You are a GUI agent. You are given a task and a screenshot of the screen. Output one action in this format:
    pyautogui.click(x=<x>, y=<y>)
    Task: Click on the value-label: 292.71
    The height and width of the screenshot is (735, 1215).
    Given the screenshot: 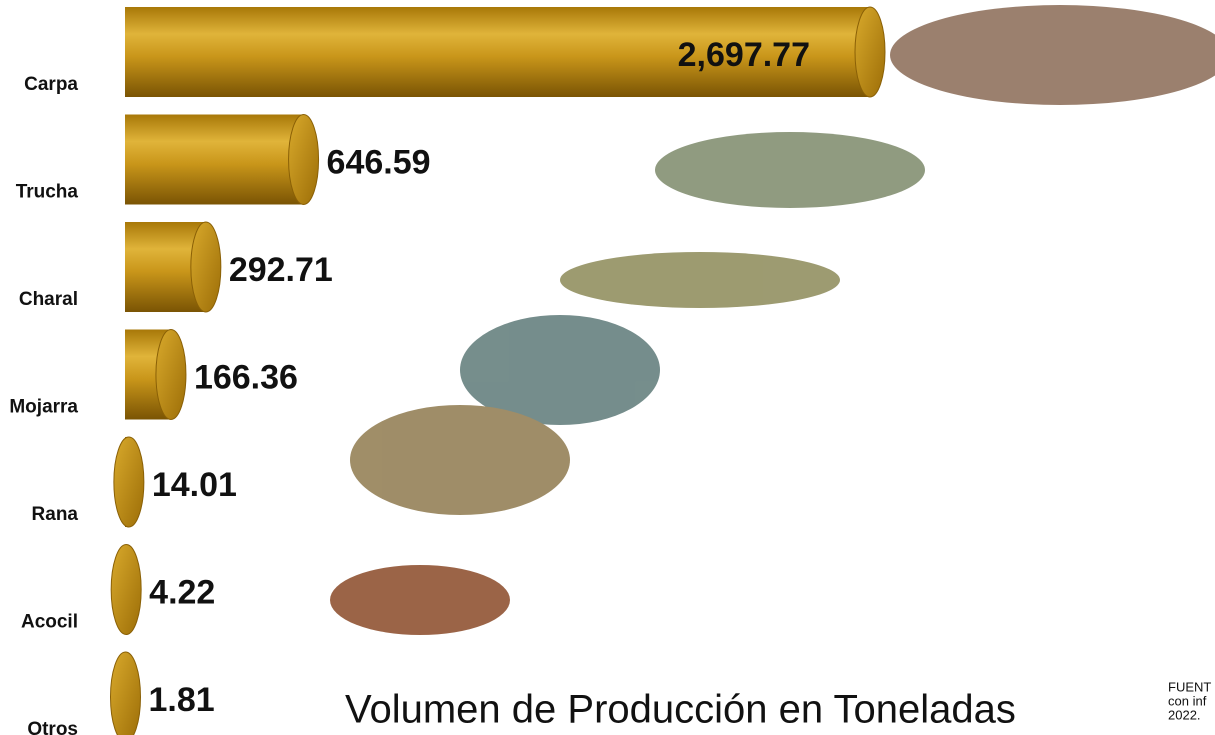 What is the action you would take?
    pyautogui.click(x=281, y=270)
    